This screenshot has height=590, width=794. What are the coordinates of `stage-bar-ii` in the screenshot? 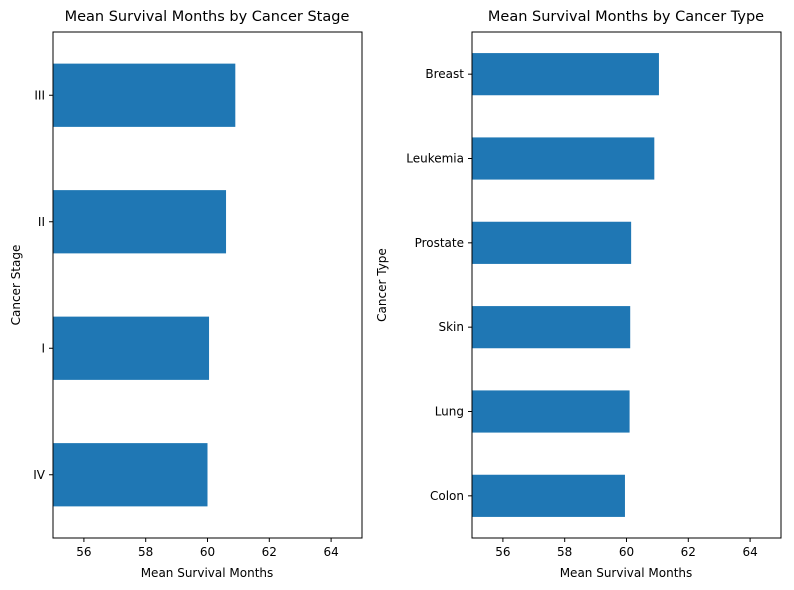 It's located at (140, 222).